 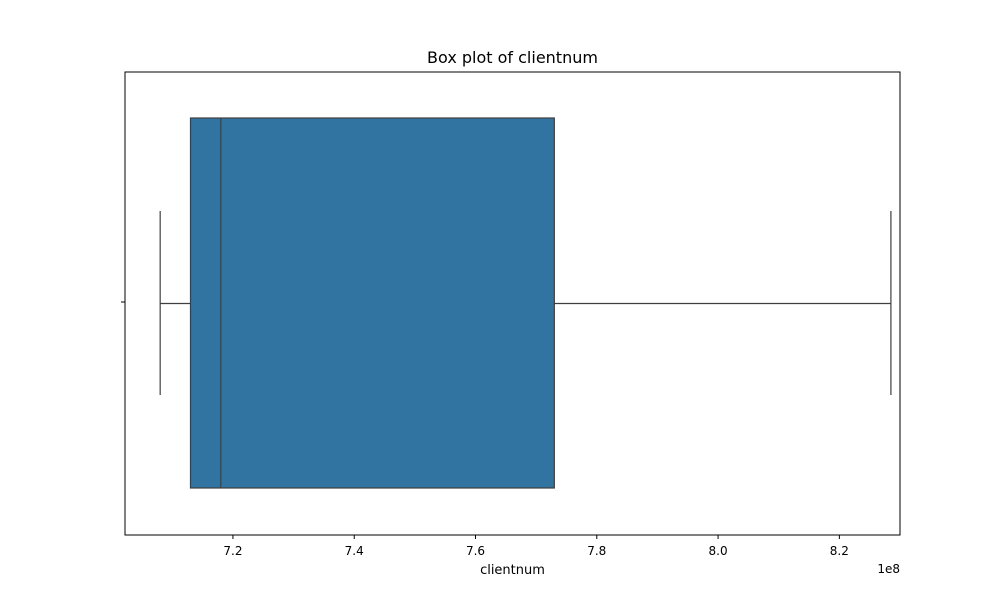 What do you see at coordinates (512, 570) in the screenshot?
I see `x-axis-label: clientnum` at bounding box center [512, 570].